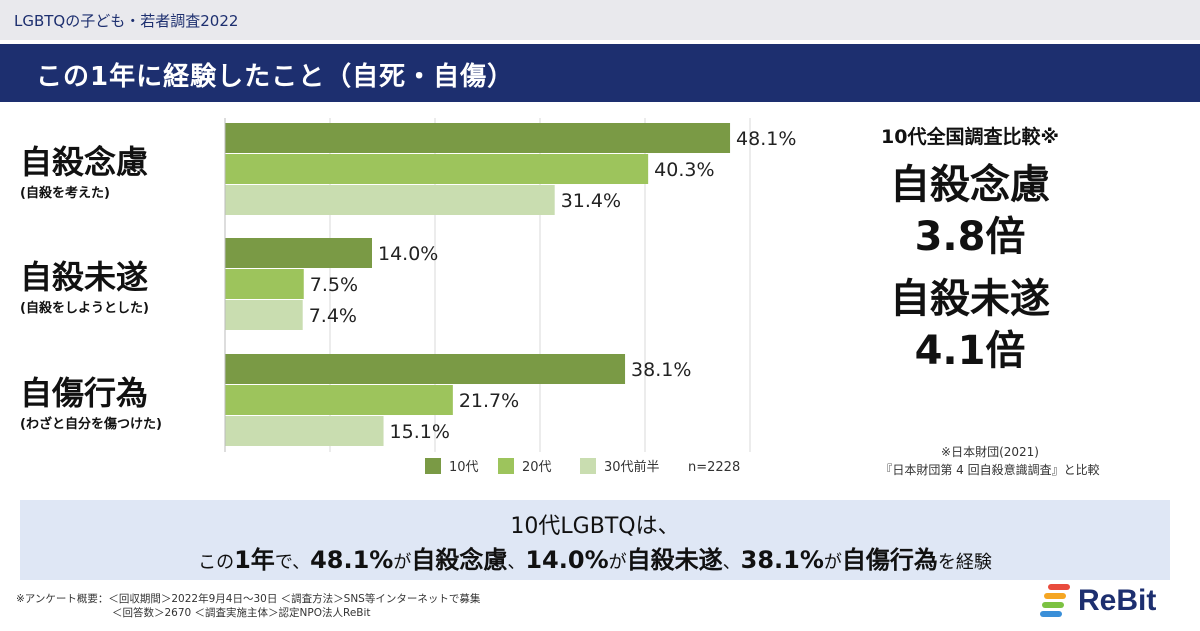 The image size is (1200, 631). I want to click on category-label: 自殺未遂, so click(84, 277).